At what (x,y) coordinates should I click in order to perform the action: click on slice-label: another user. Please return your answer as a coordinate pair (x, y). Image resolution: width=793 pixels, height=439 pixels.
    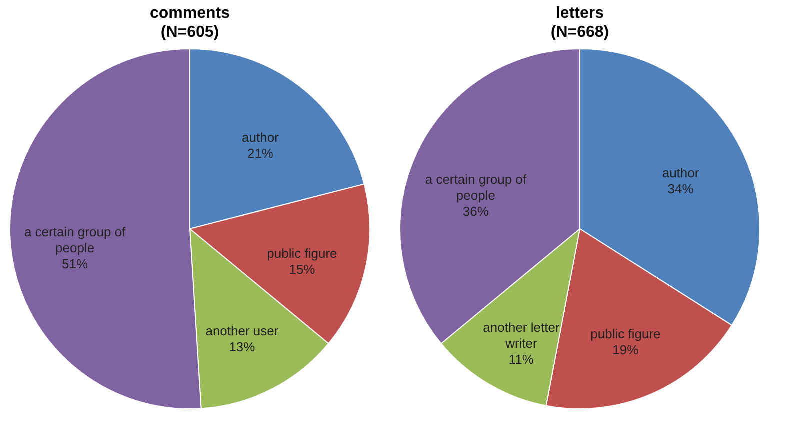
    Looking at the image, I should click on (243, 330).